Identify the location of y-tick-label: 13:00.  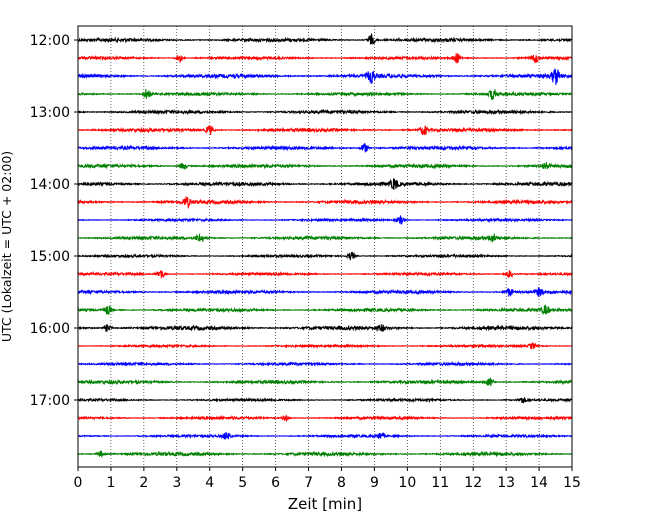
(50, 113).